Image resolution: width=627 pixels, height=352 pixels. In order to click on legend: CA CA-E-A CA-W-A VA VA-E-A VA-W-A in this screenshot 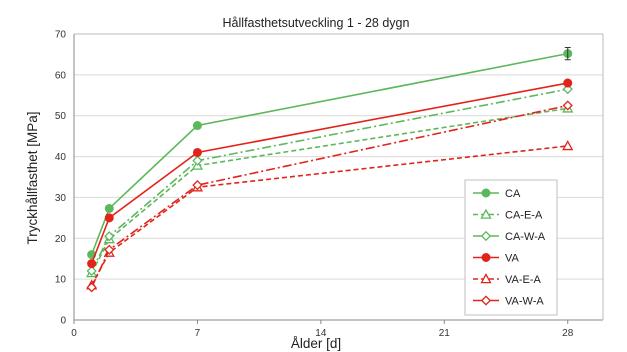, I will do `click(511, 247)`.